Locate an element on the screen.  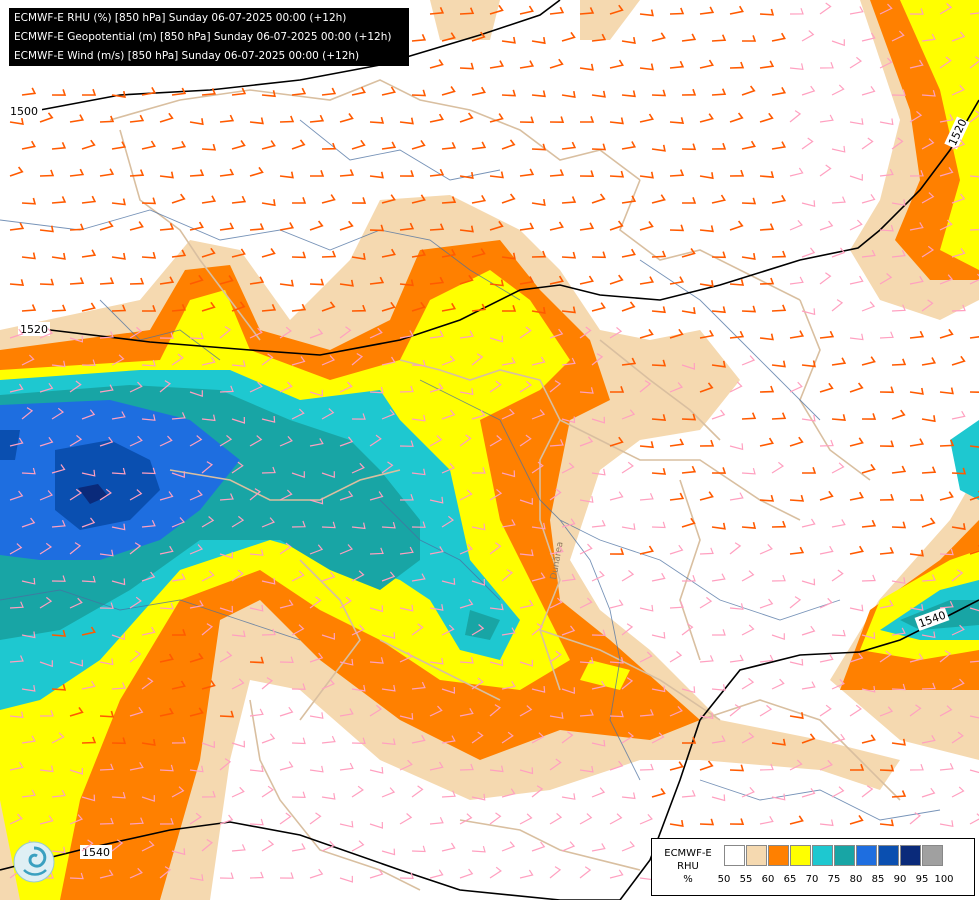
model-logo-icon is located at coordinates (34, 862).